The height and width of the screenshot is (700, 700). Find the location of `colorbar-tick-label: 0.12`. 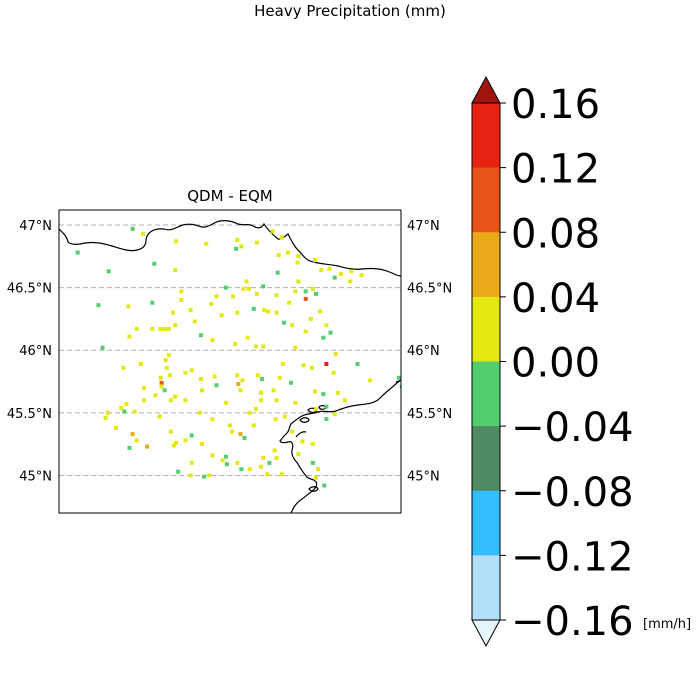

colorbar-tick-label: 0.12 is located at coordinates (555, 170).